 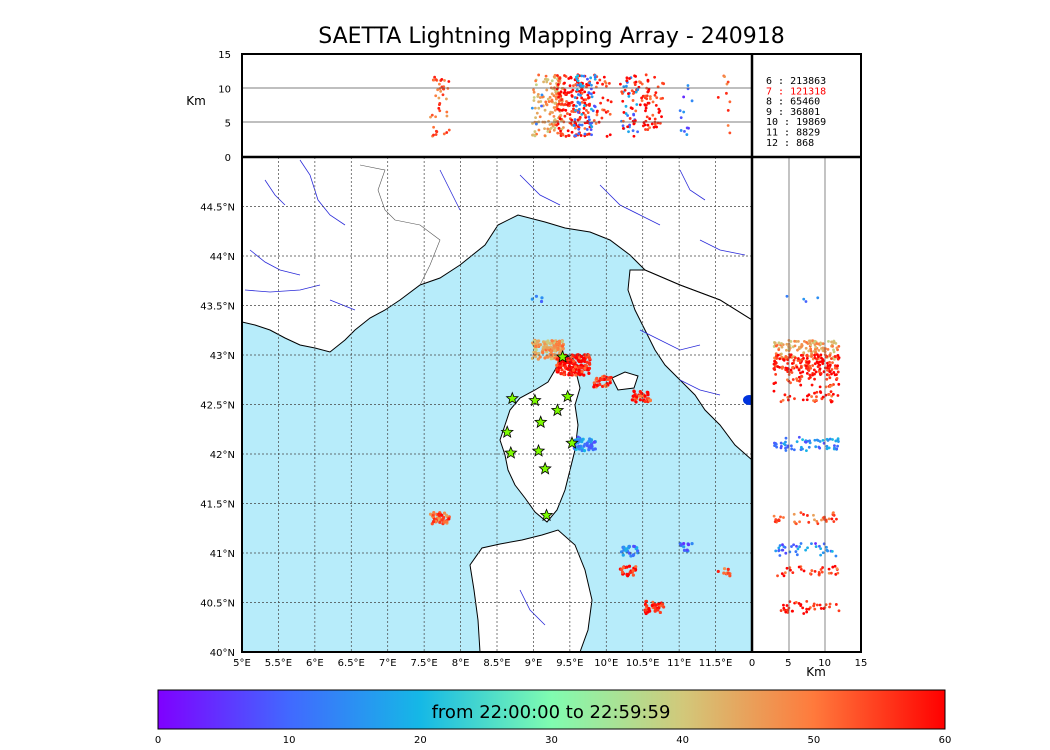 I want to click on colorbar-tick-label: 60, so click(x=945, y=740).